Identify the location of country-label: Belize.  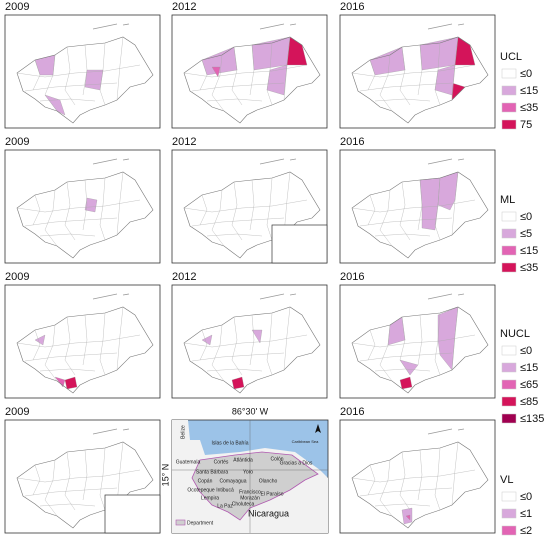
(183, 432).